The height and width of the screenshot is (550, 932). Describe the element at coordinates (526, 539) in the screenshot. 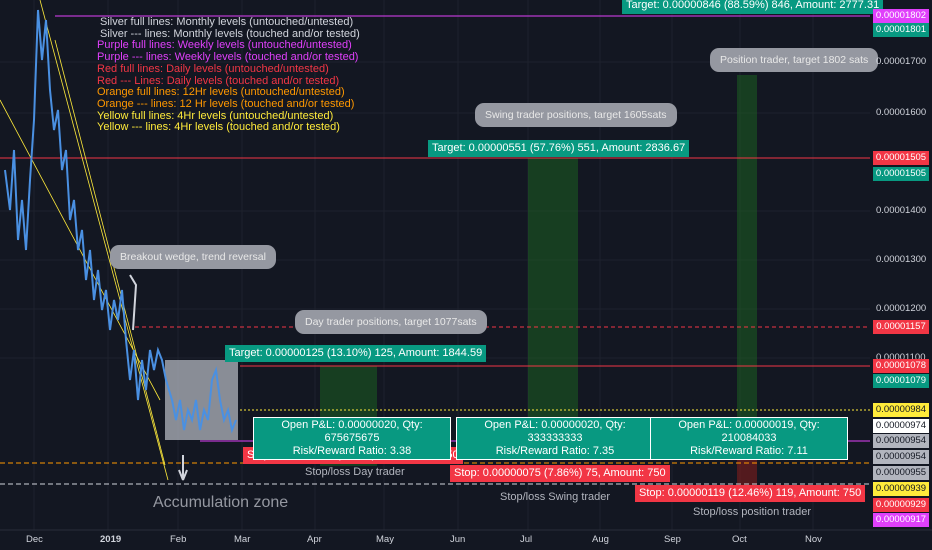

I see `time-axis-label: Jul` at that location.